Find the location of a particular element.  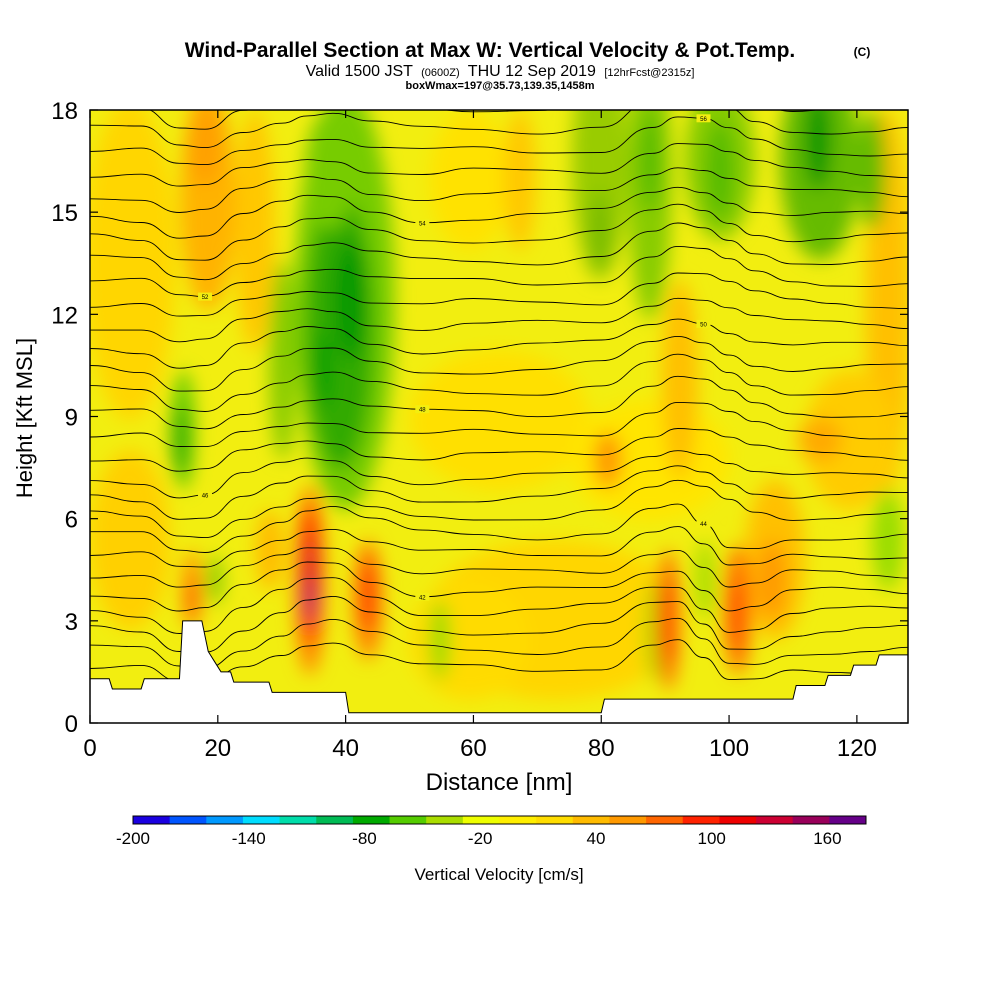

downdraft-right-upper-4c is located at coordinates (818, 150).